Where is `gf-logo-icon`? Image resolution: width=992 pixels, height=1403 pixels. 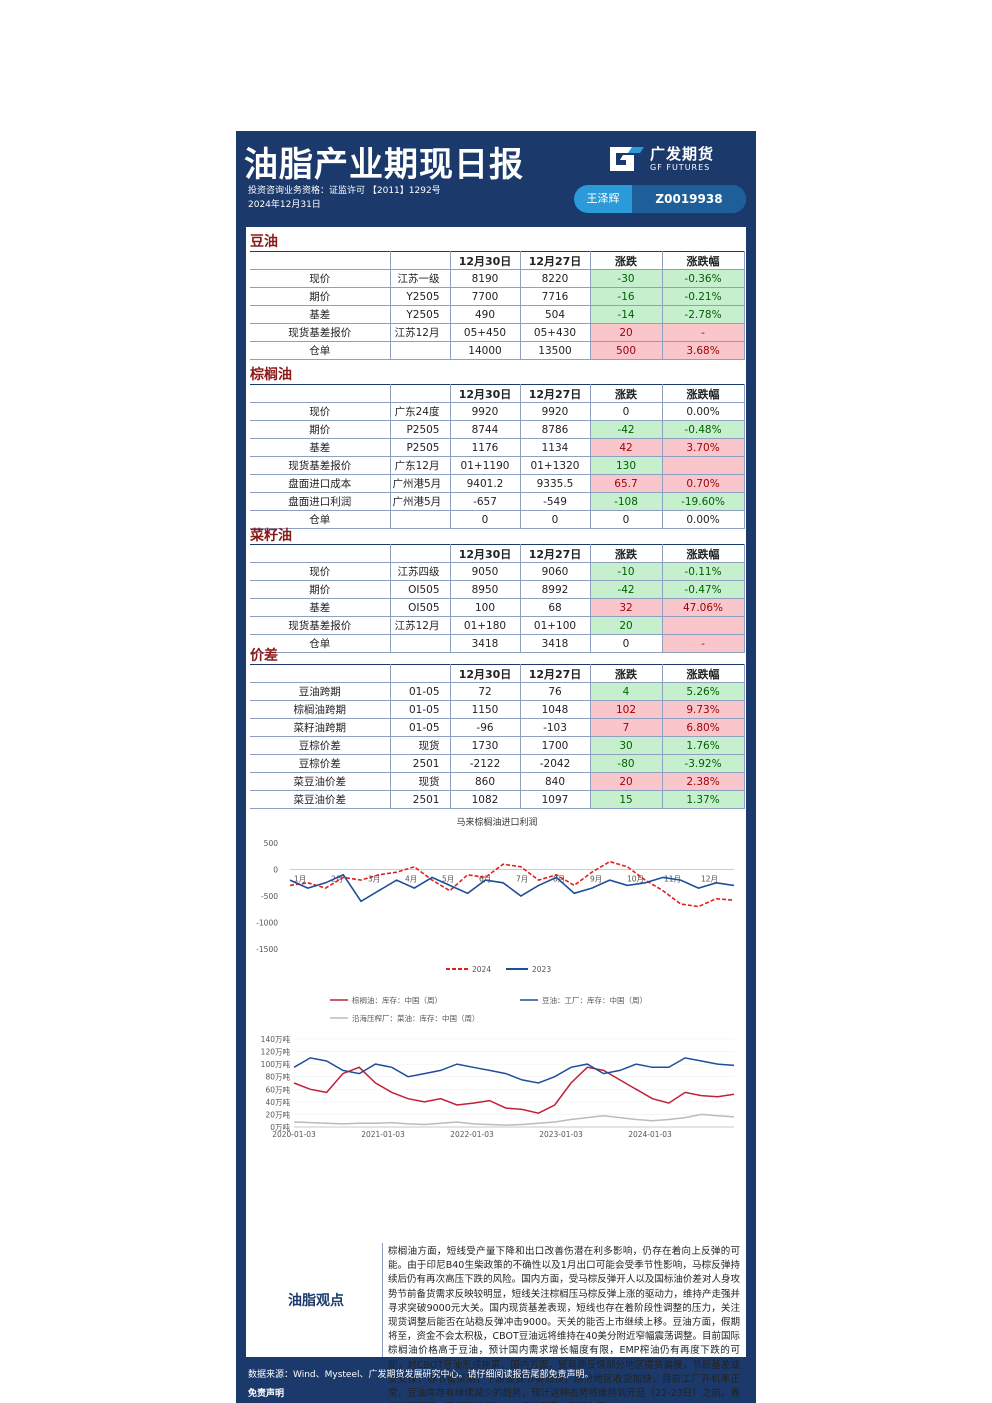
gf-logo-icon is located at coordinates (627, 159).